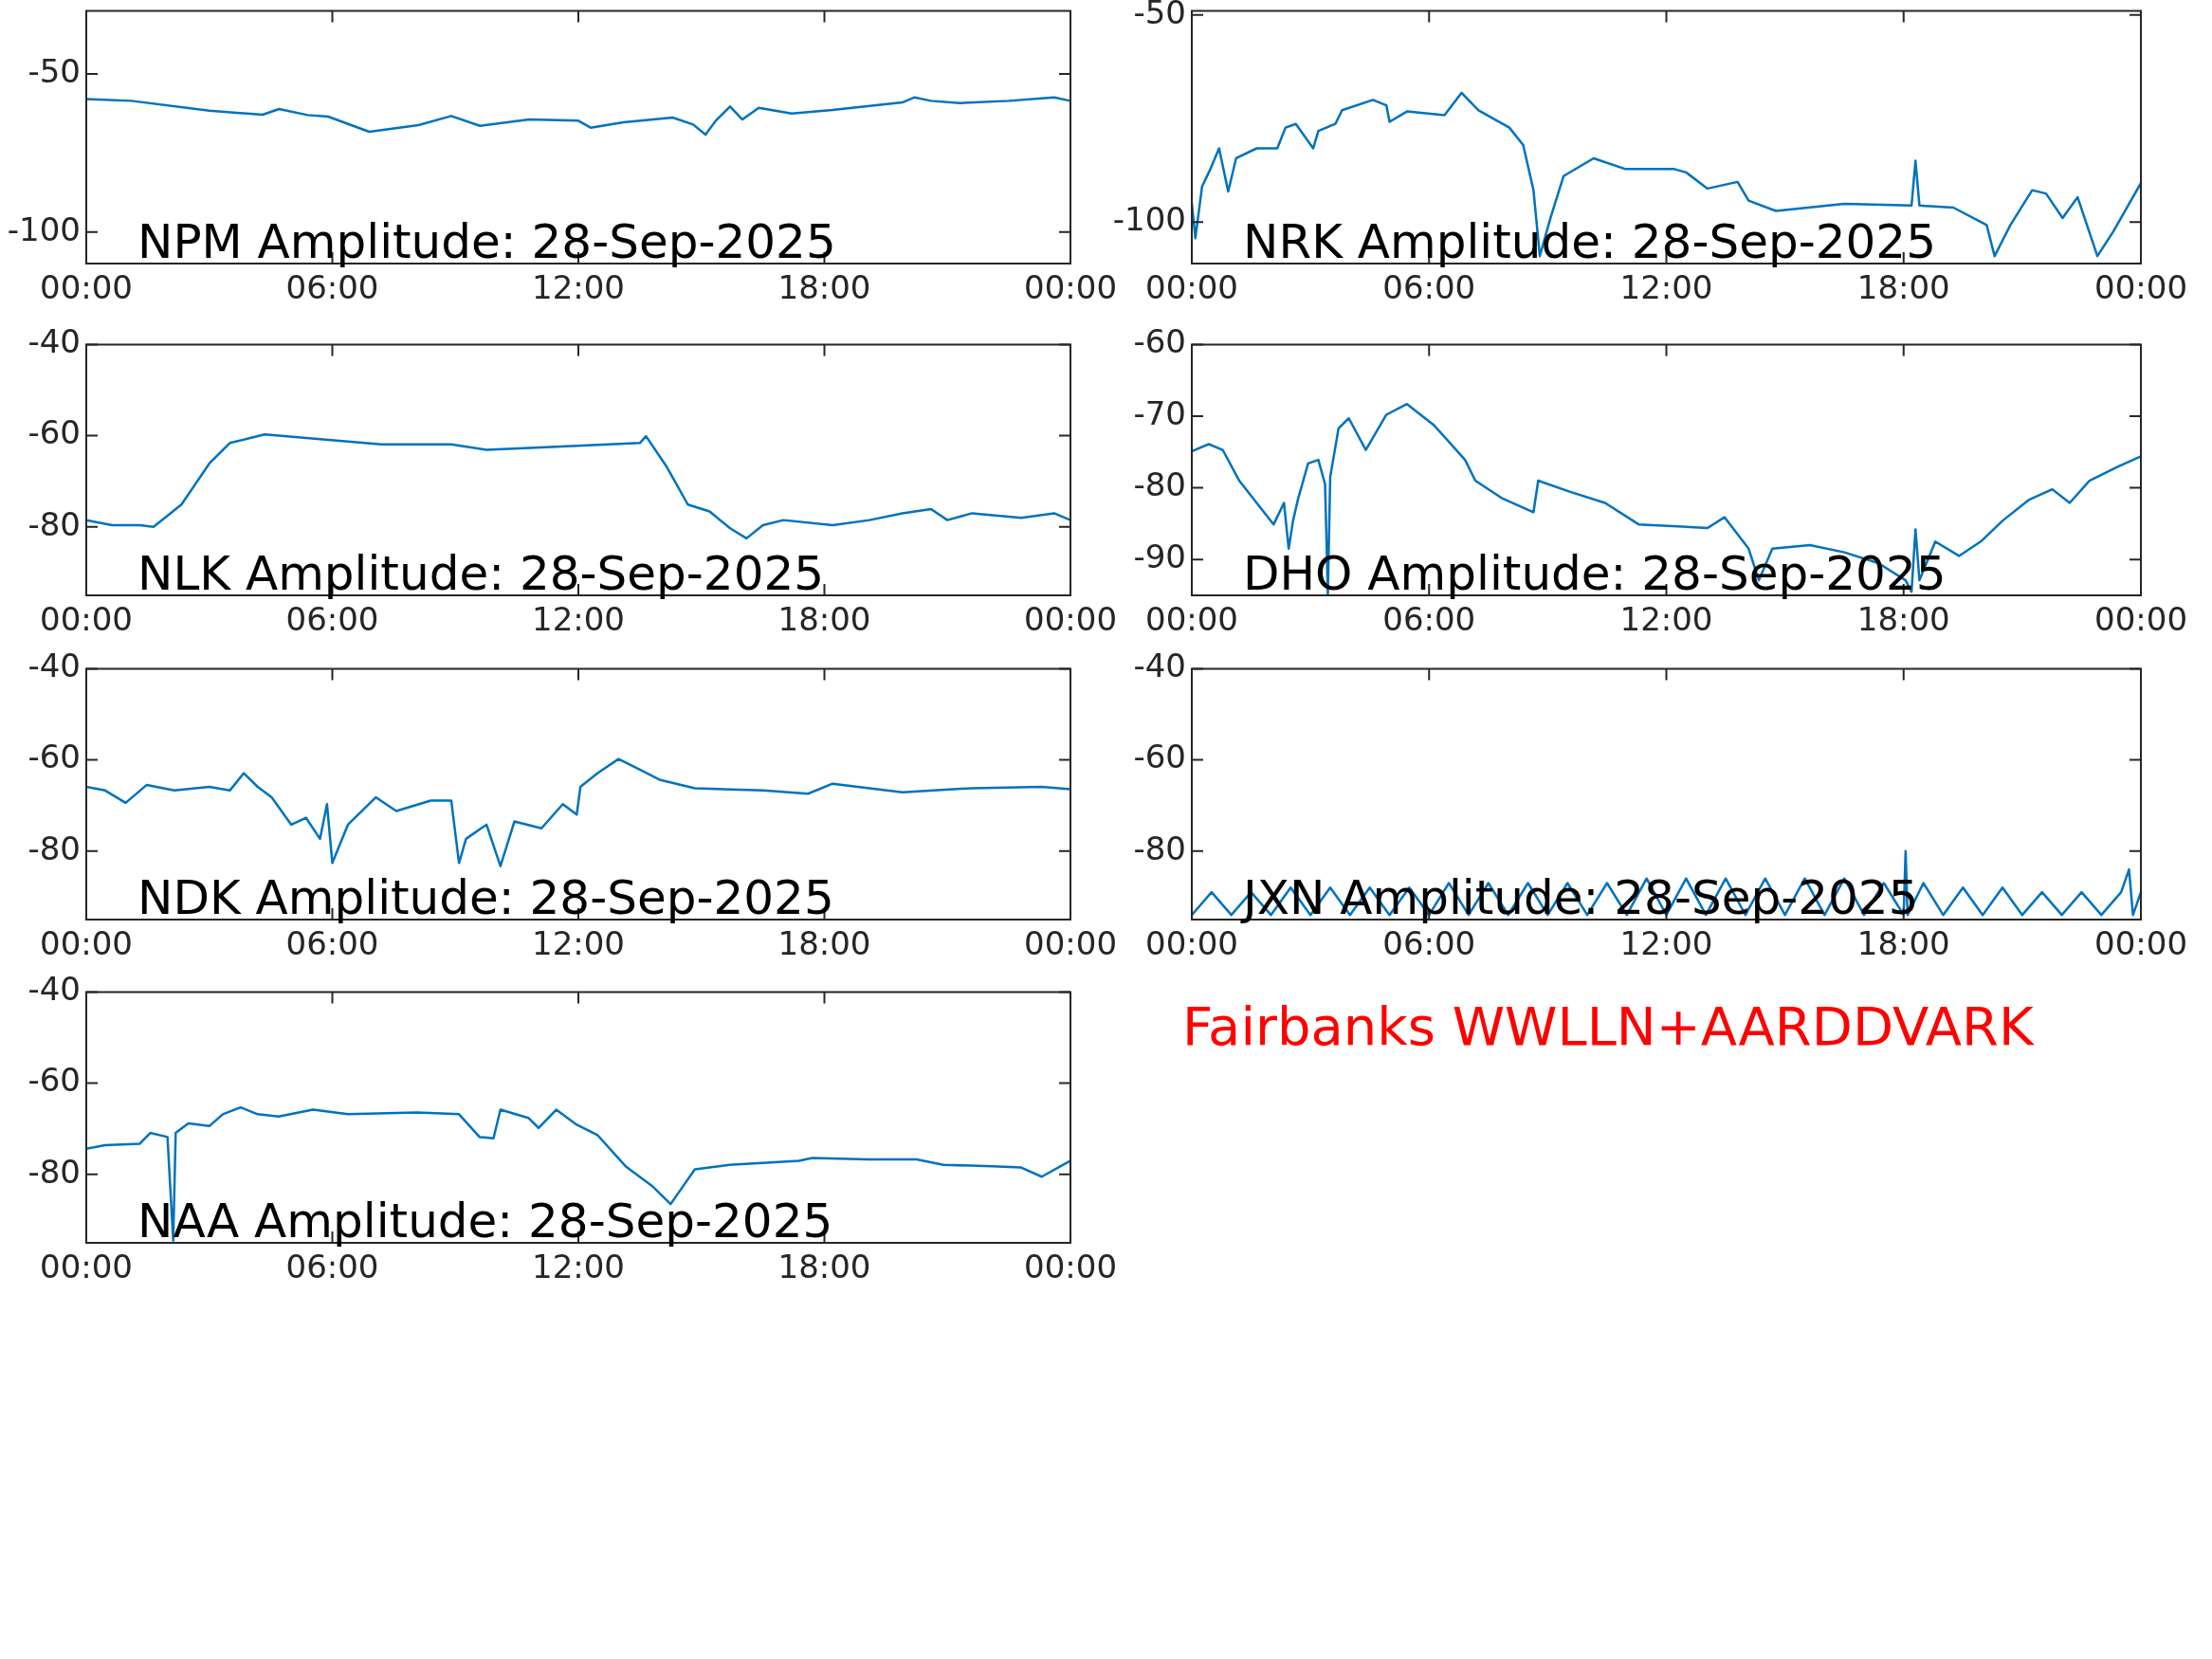 Image resolution: width=2212 pixels, height=1659 pixels. Describe the element at coordinates (481, 573) in the screenshot. I see `text: NLK Amplitude: 28-Sep-2025` at that location.